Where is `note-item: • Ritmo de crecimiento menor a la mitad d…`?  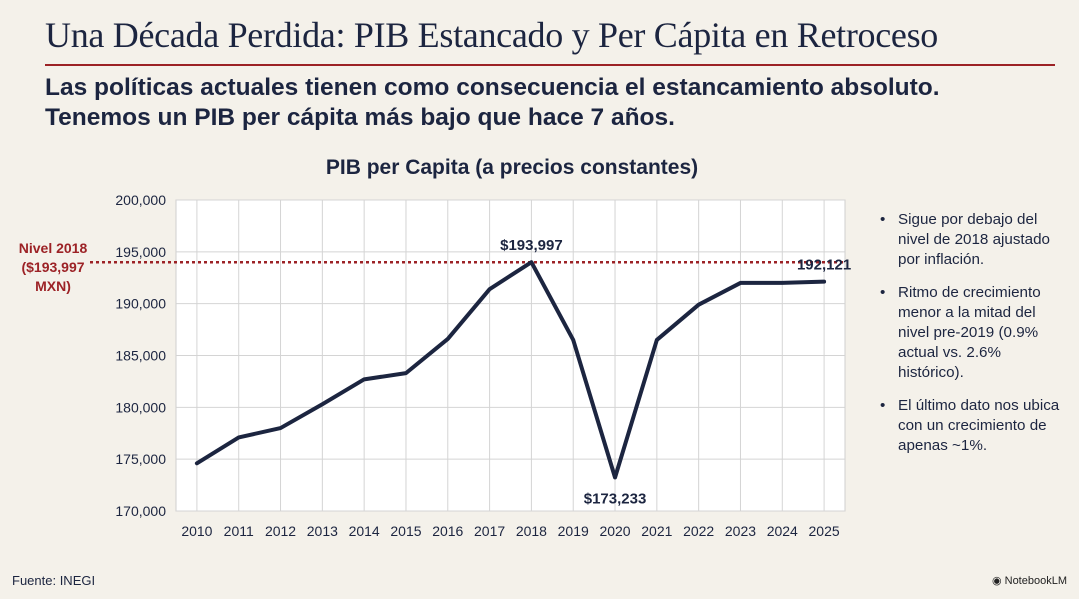 note-item: • Ritmo de crecimiento menor a la mitad d… is located at coordinates (971, 333).